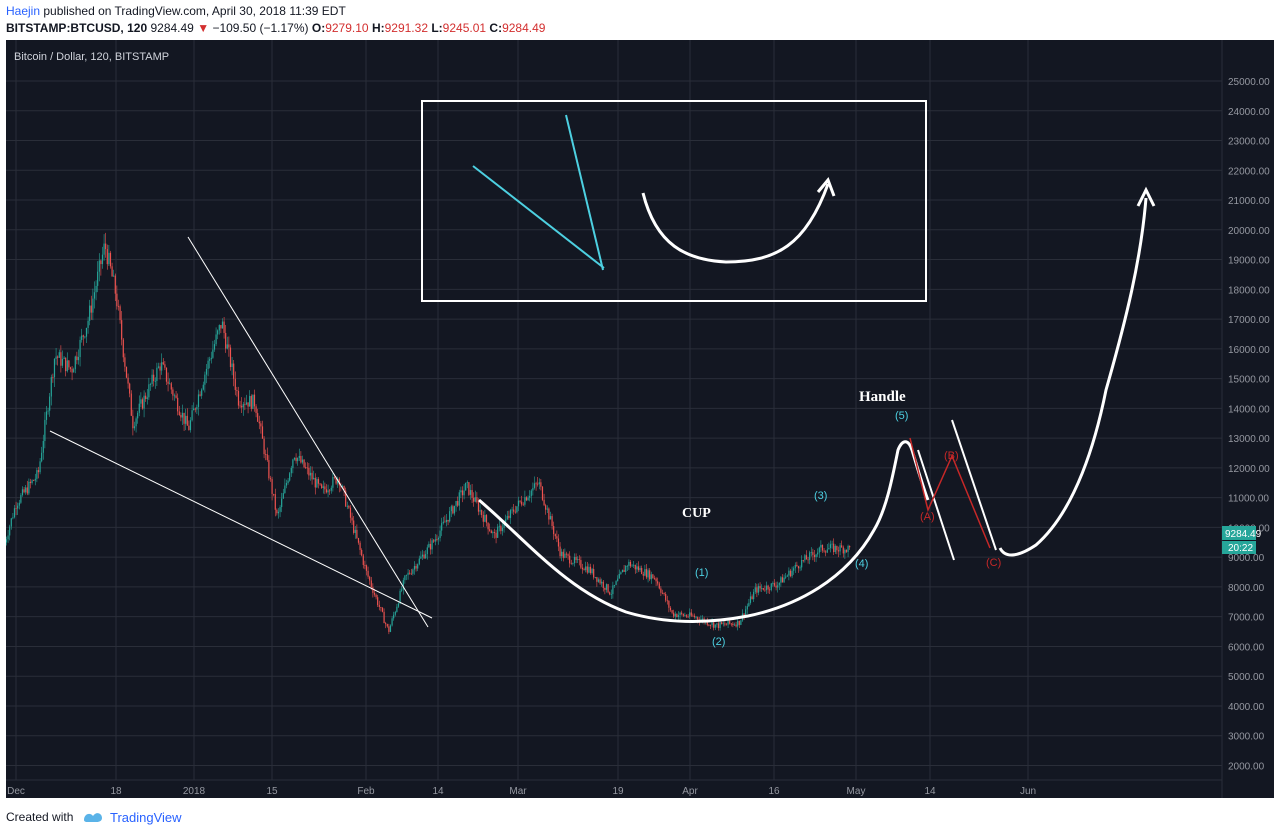  What do you see at coordinates (23, 11) in the screenshot?
I see `author-link: Haejin` at bounding box center [23, 11].